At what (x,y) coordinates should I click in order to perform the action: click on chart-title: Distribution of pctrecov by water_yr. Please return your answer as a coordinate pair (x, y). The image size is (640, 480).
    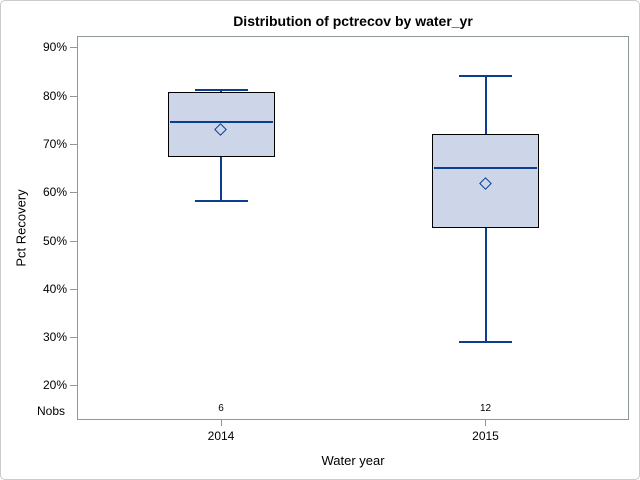
    Looking at the image, I should click on (353, 21).